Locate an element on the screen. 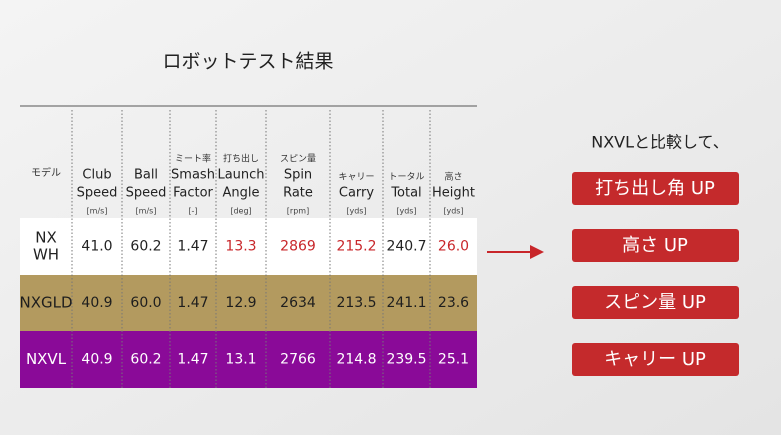 The width and height of the screenshot is (781, 435). table-cell: 213.5 is located at coordinates (356, 303).